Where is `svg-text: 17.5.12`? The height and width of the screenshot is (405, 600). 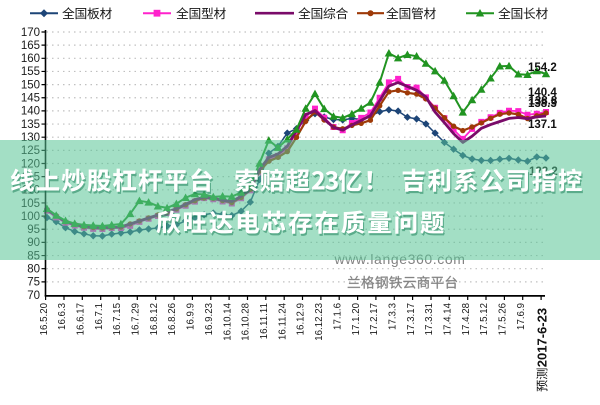 svg-text: 17.5.12 is located at coordinates (484, 319).